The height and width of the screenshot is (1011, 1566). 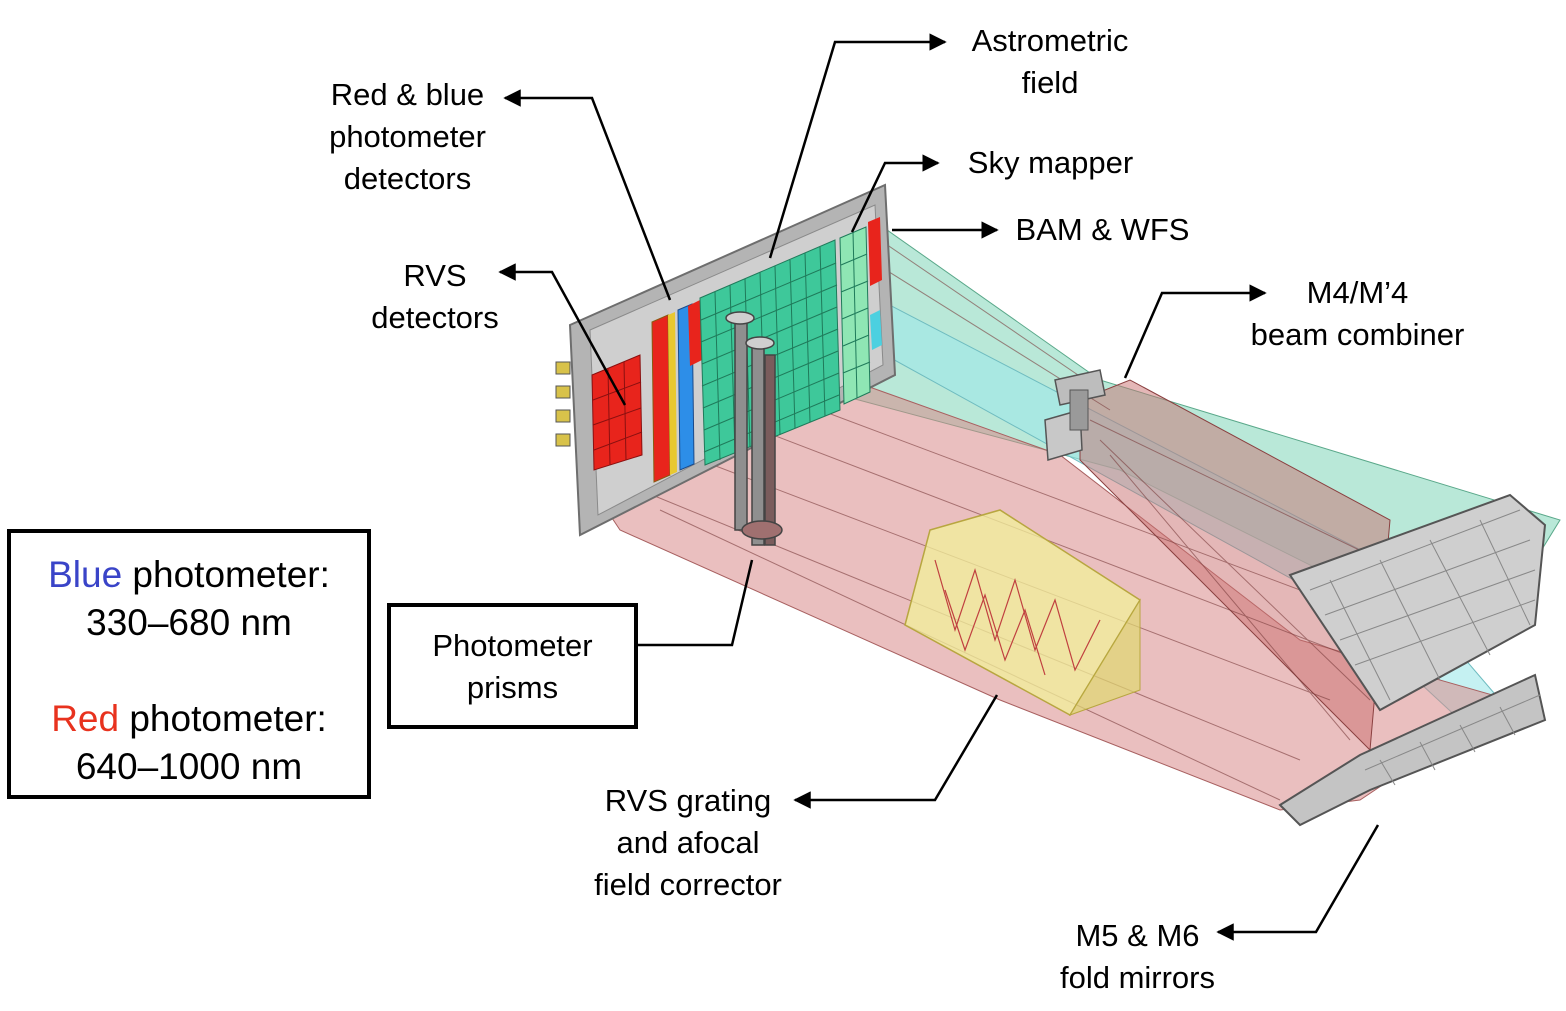 I want to click on label-fold-mirrors: M5 & M6 fold mirrors, so click(x=1137, y=956).